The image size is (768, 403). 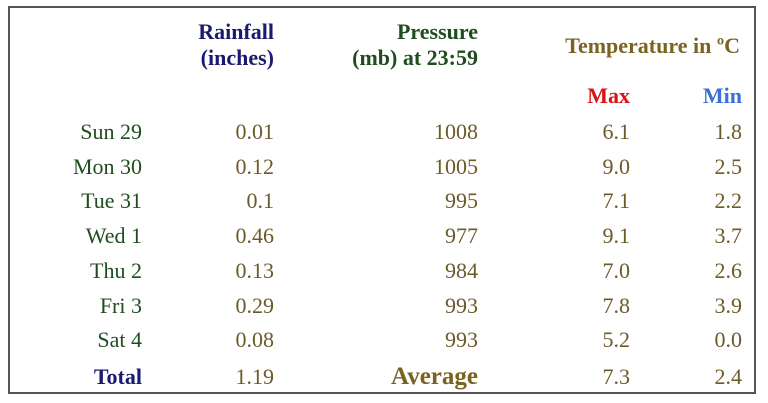 What do you see at coordinates (255, 166) in the screenshot?
I see `rainfall-cell: 0.12` at bounding box center [255, 166].